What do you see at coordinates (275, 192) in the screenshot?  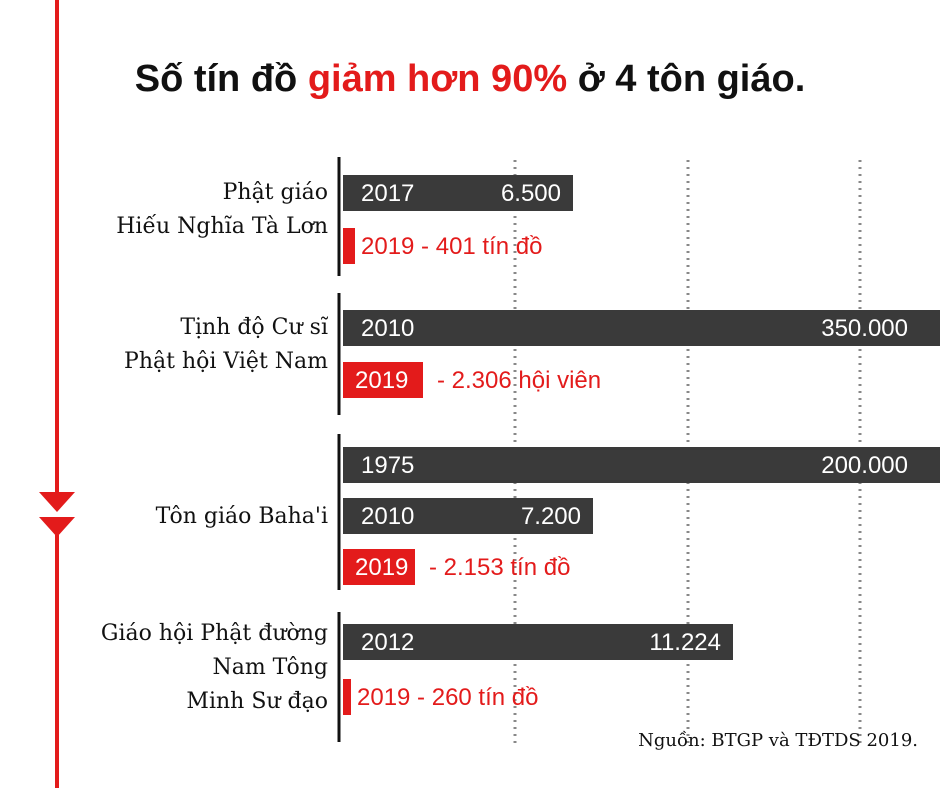 I see `category-label-line: Phật giáo` at bounding box center [275, 192].